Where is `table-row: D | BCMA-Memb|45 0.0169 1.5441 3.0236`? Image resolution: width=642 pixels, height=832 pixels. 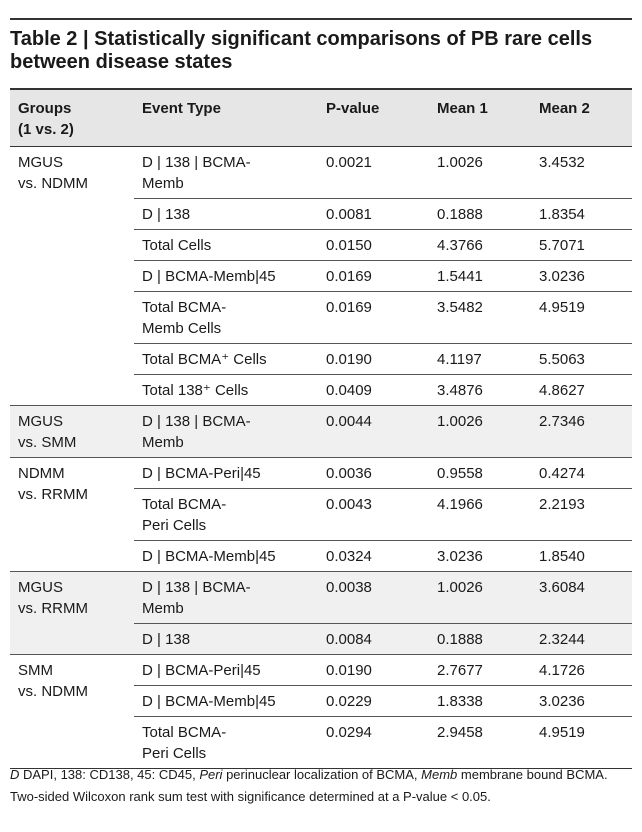
table-row: D | BCMA-Memb|45 0.0169 1.5441 3.0236 is located at coordinates (321, 276).